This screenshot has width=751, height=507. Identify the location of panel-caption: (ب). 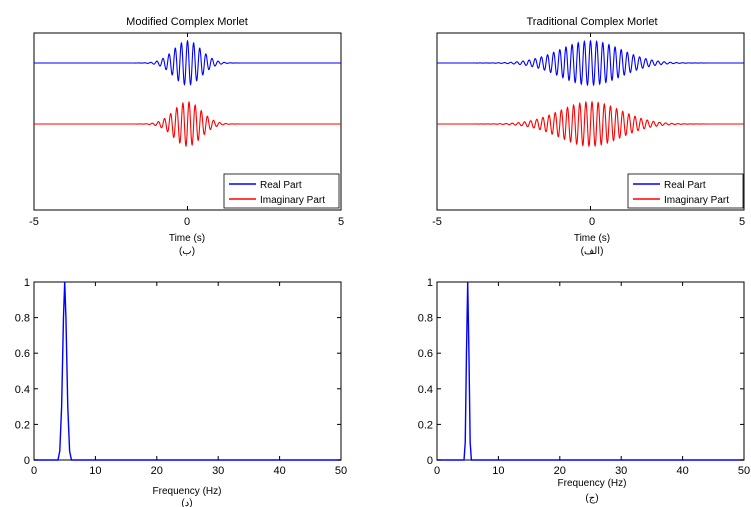
(187, 251).